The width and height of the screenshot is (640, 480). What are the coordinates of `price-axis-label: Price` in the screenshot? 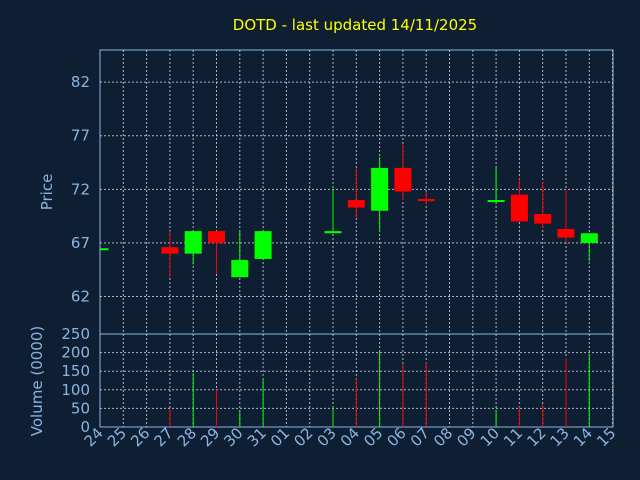 It's located at (47, 192).